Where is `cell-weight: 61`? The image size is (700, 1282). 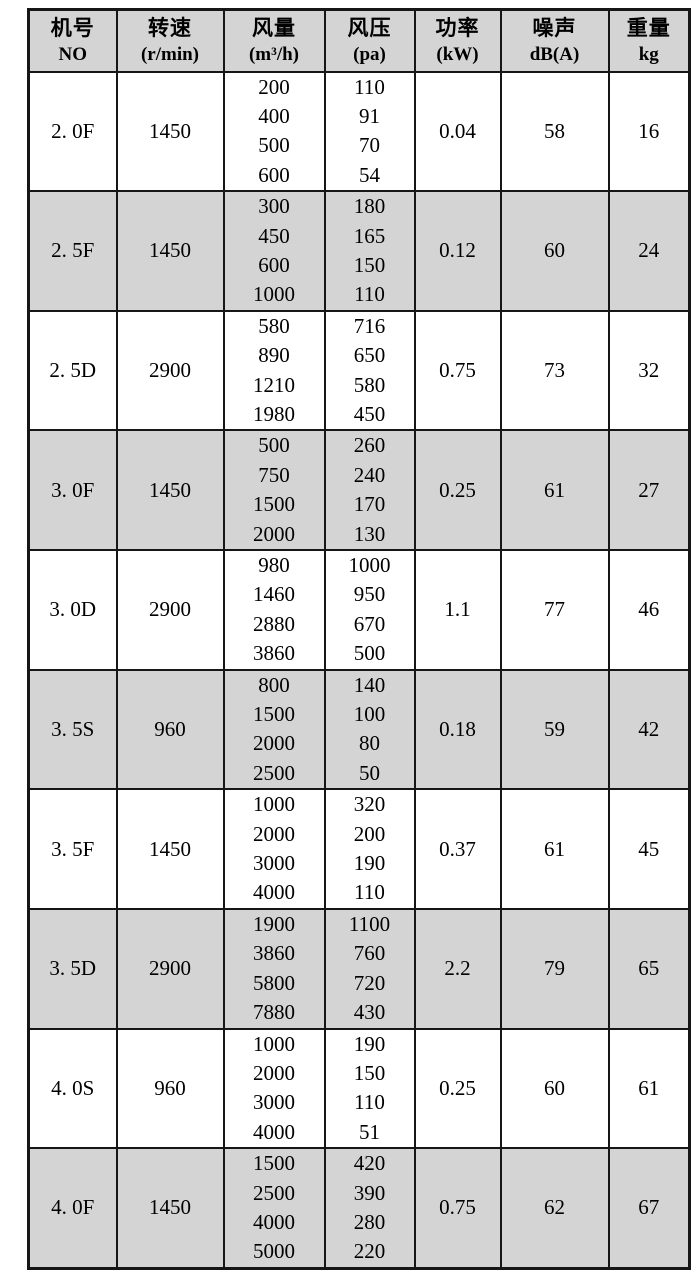
cell-weight: 61 is located at coordinates (649, 1088).